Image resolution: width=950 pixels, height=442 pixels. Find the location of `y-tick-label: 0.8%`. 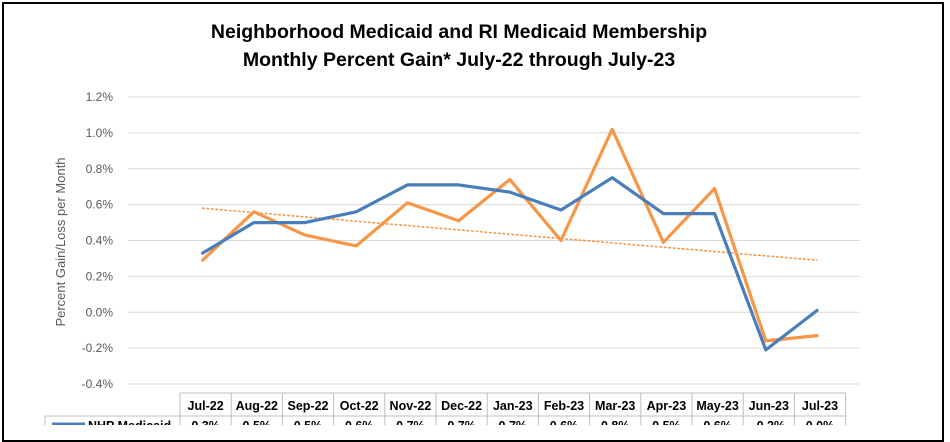

y-tick-label: 0.8% is located at coordinates (100, 169).